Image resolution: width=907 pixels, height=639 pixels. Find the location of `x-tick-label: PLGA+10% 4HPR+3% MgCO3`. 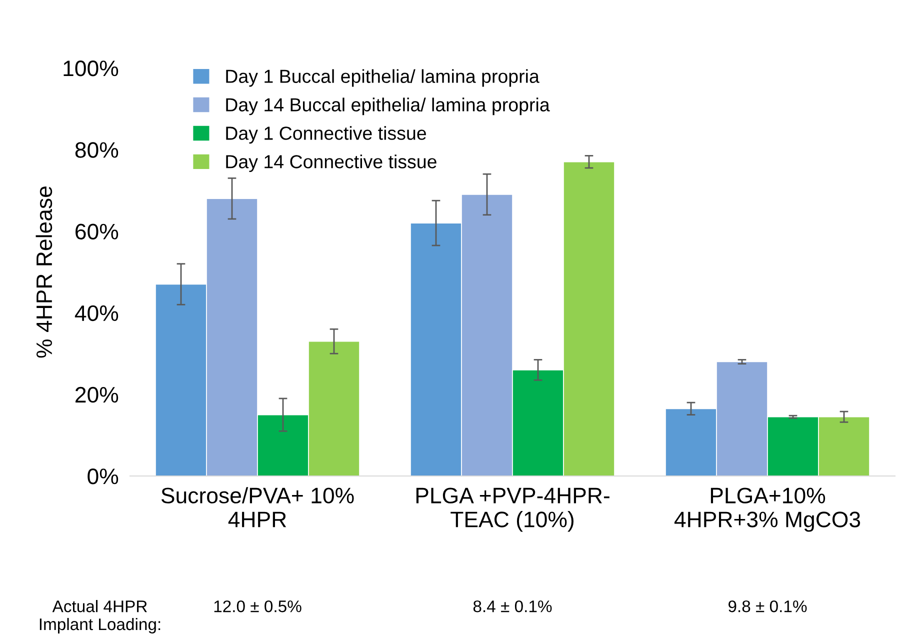

x-tick-label: PLGA+10% 4HPR+3% MgCO3 is located at coordinates (767, 510).